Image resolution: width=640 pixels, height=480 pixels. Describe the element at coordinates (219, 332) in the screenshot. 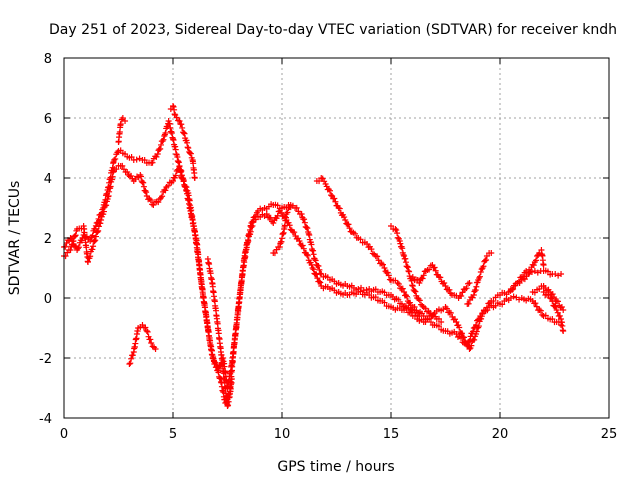

I see `series-deep-spike` at that location.